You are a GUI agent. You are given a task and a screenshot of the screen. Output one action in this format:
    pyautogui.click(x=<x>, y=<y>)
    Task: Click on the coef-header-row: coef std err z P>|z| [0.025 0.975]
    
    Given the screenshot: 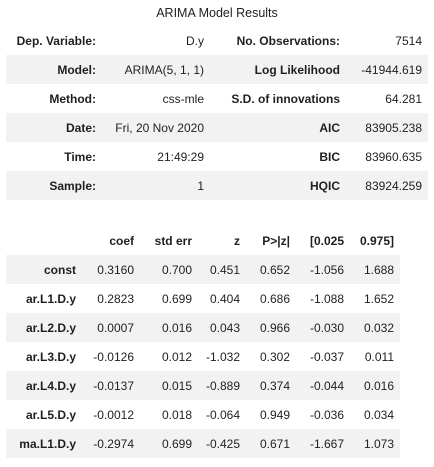 What is the action you would take?
    pyautogui.click(x=203, y=240)
    